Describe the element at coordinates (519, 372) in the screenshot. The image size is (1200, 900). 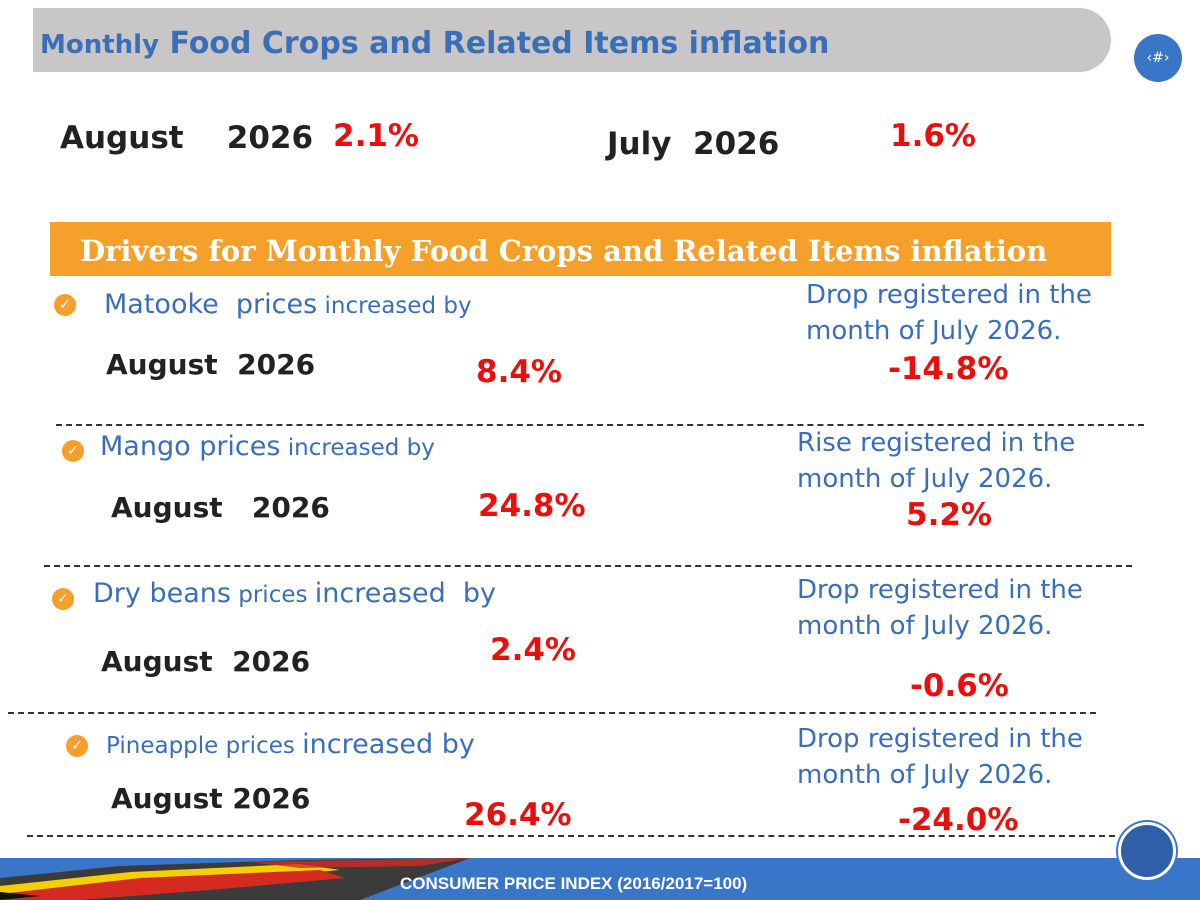
I see `item-value: 8.4%` at that location.